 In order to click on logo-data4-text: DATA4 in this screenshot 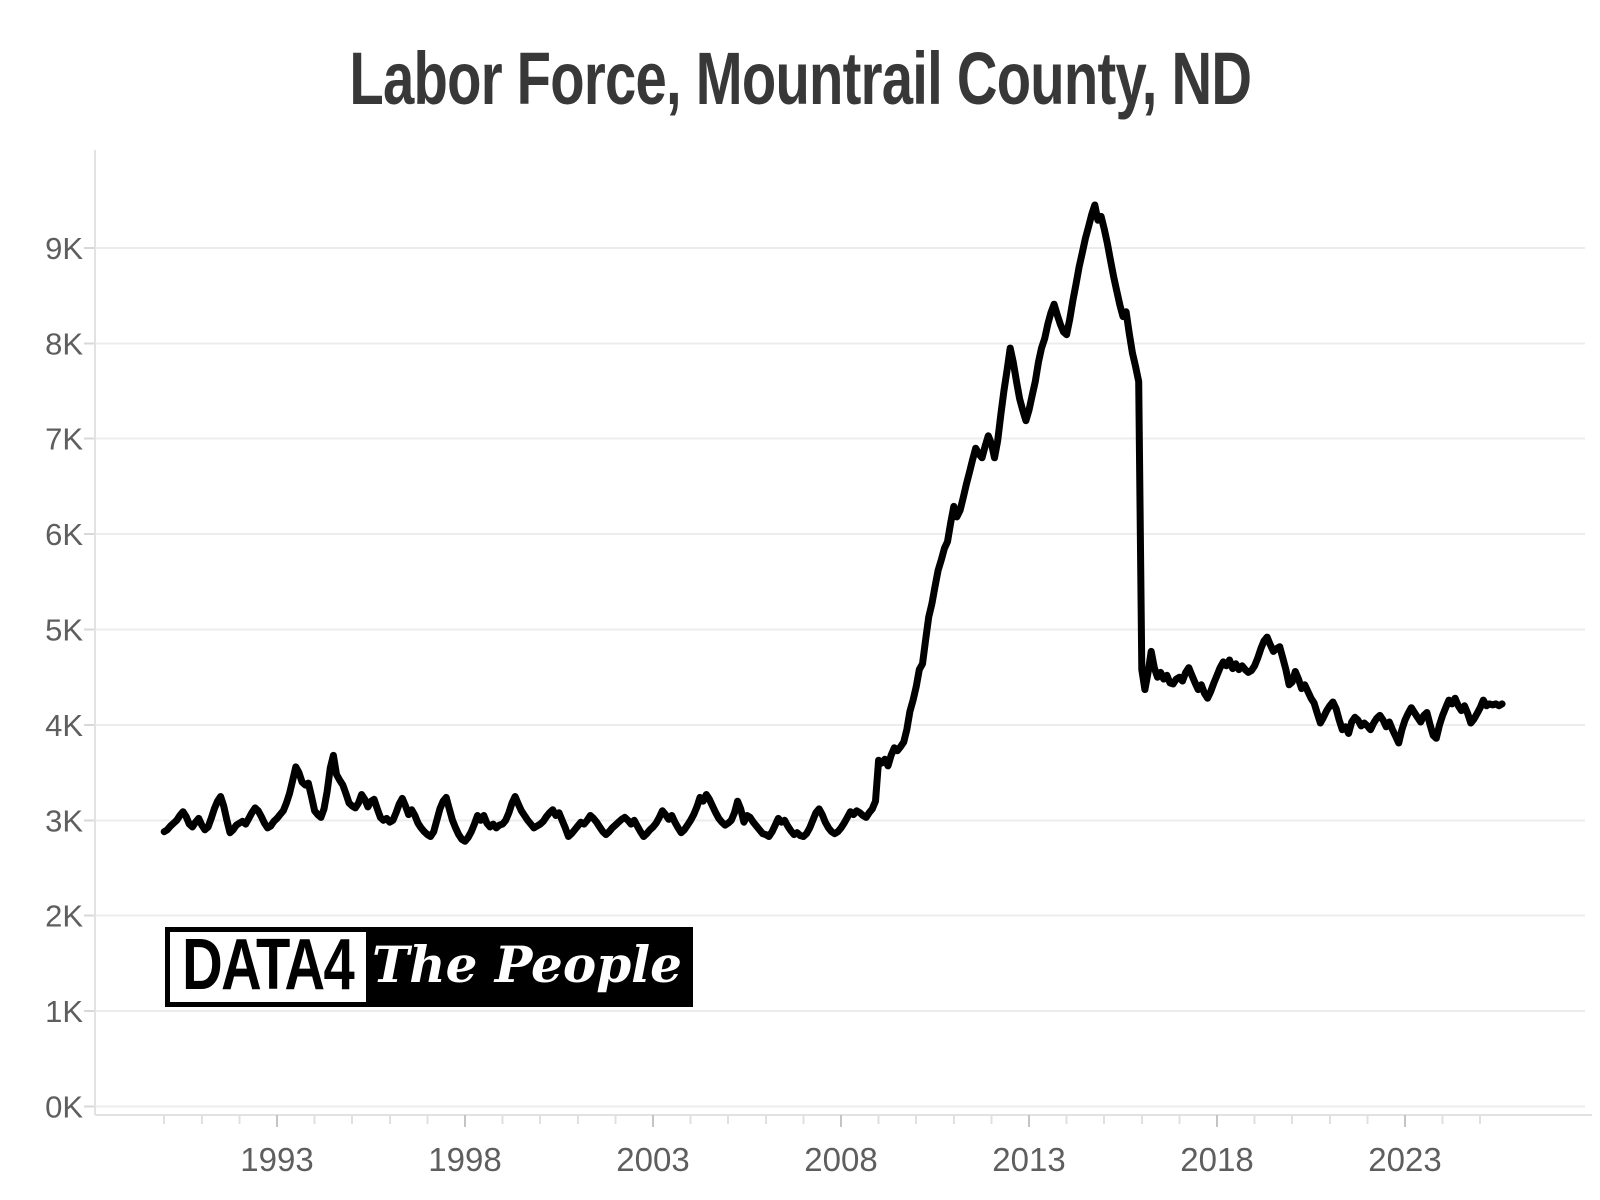, I will do `click(268, 967)`.